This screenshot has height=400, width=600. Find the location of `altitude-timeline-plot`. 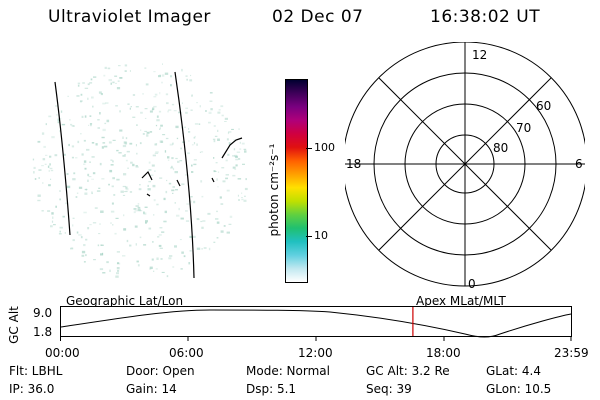

altitude-timeline-plot is located at coordinates (316, 324).